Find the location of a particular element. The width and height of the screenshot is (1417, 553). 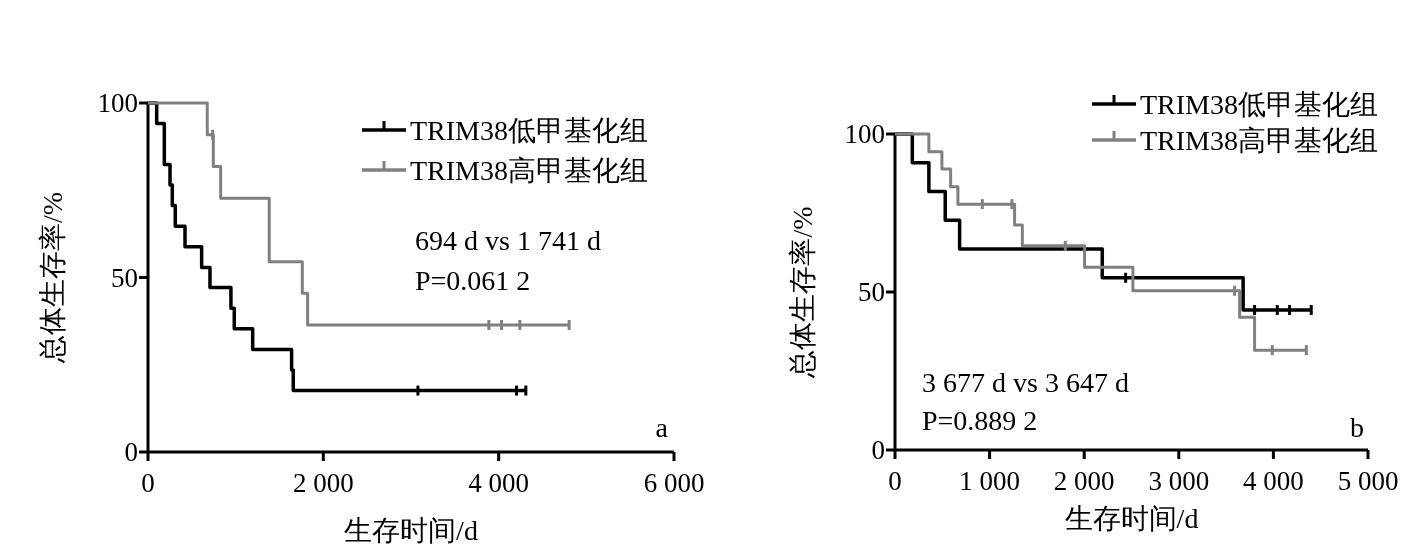

annotation: a is located at coordinates (662, 427).